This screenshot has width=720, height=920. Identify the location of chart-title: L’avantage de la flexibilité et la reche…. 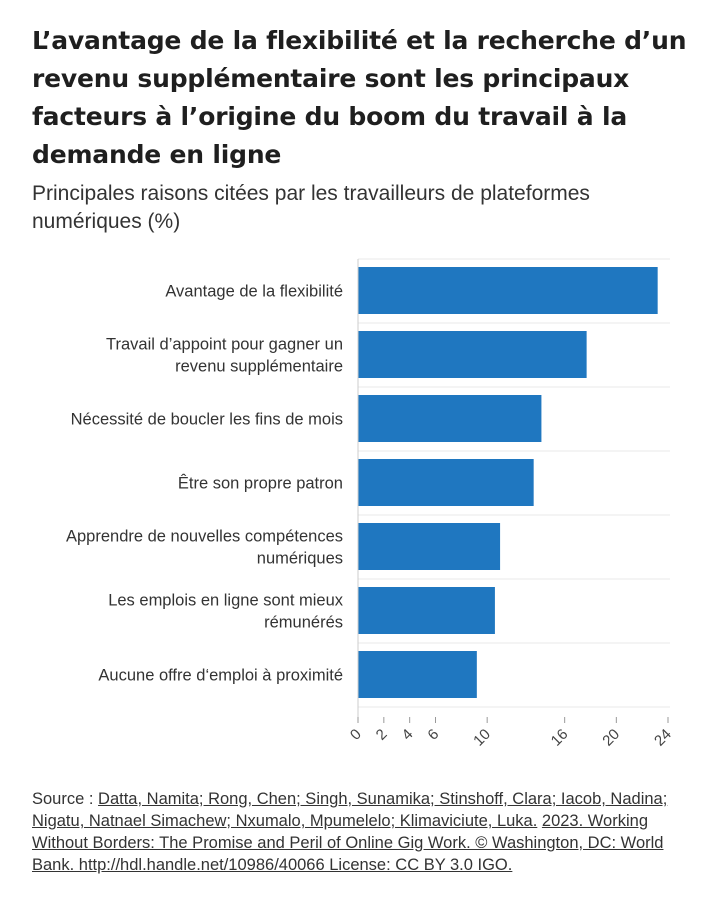
(359, 97).